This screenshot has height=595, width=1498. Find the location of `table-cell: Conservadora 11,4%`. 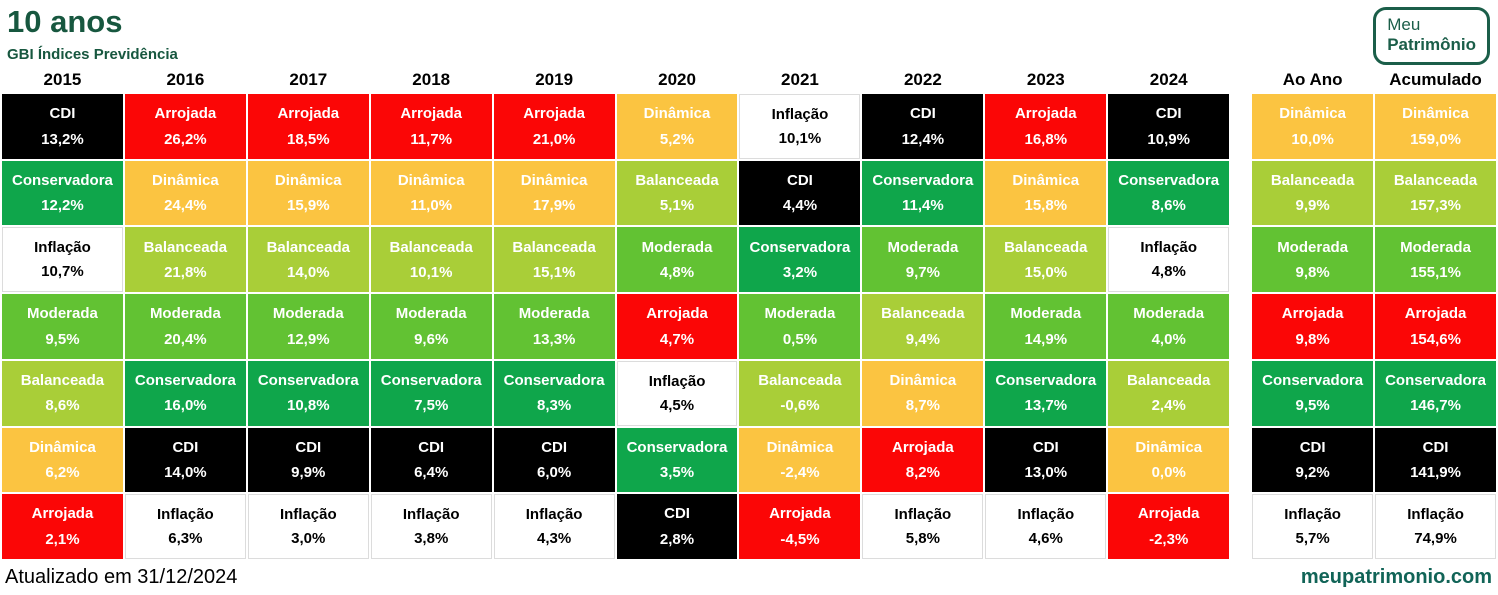

table-cell: Conservadora 11,4% is located at coordinates (923, 193).